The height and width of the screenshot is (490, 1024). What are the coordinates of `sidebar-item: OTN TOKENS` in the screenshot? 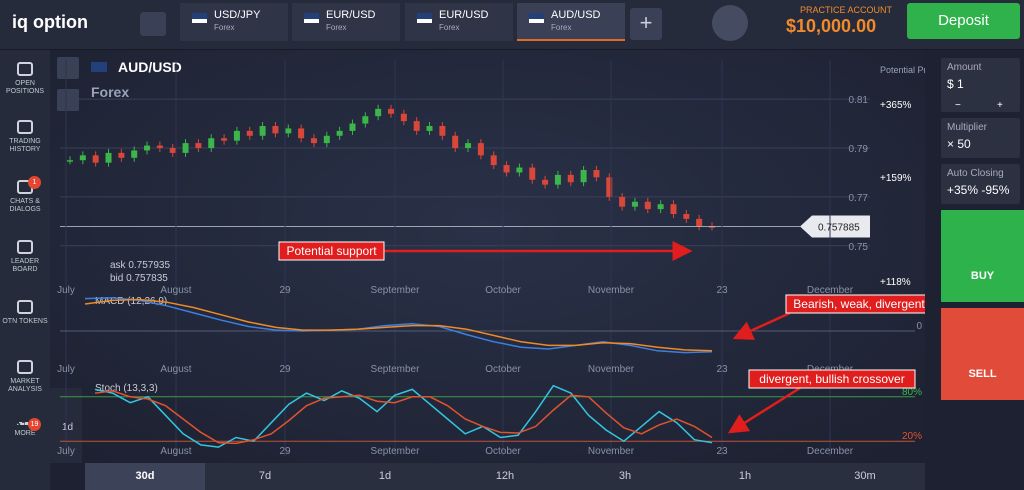 It's located at (25, 313).